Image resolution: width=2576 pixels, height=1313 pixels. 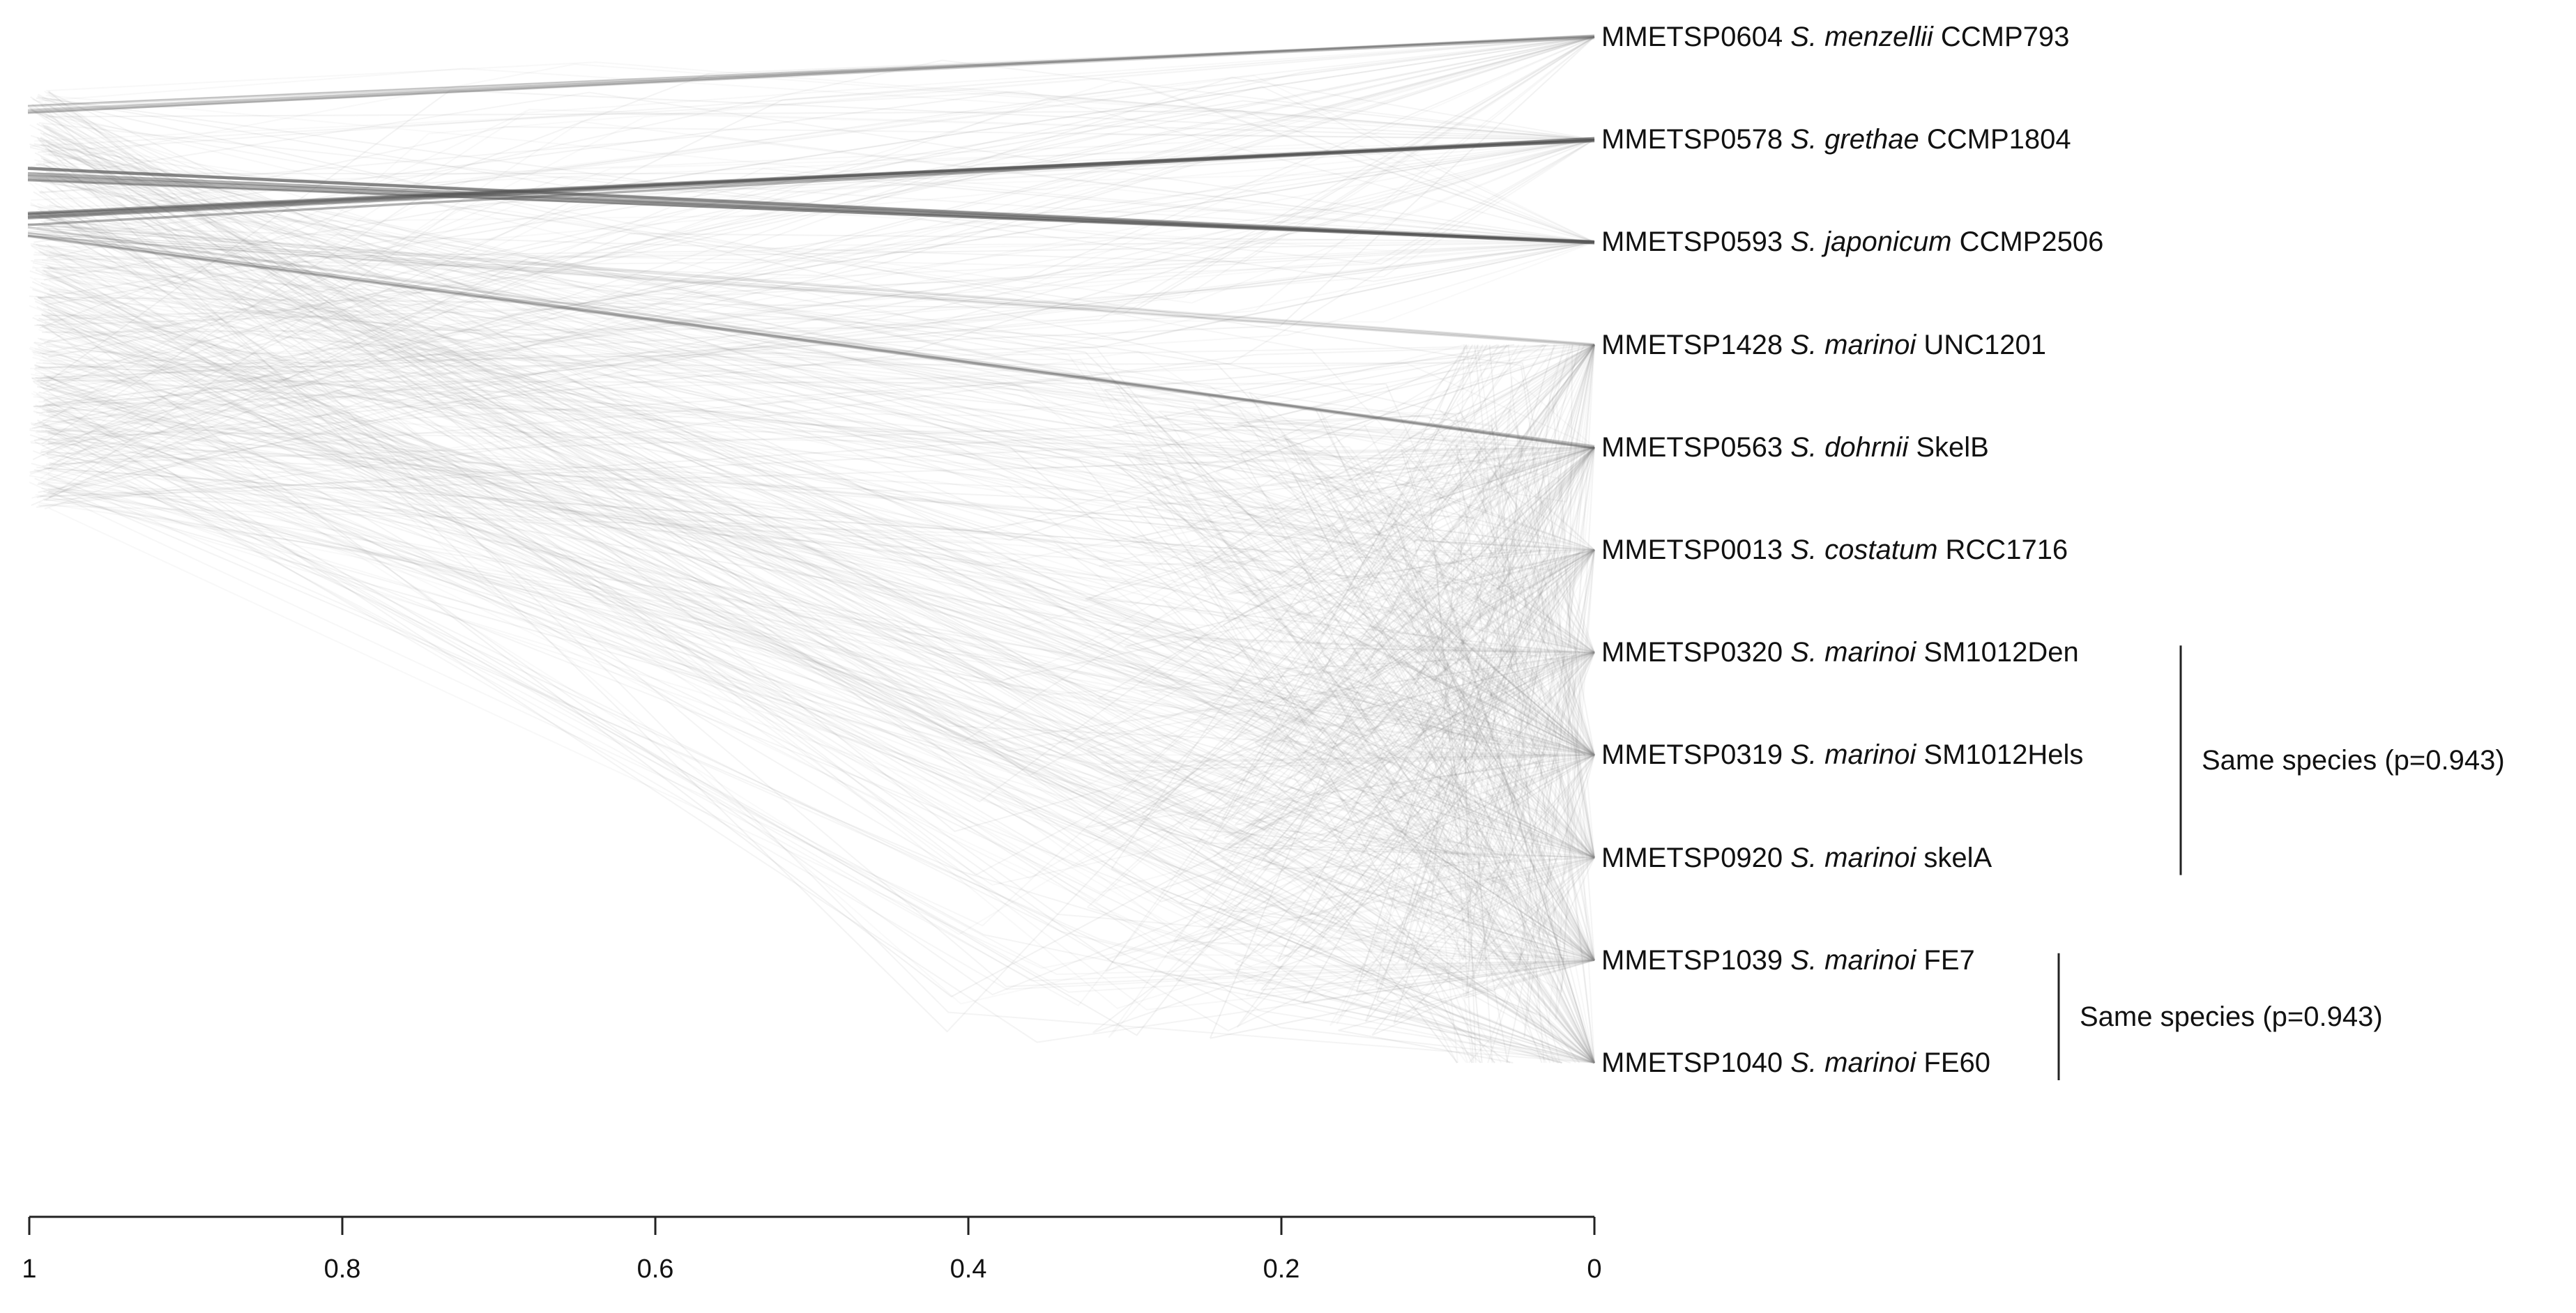 What do you see at coordinates (1850, 960) in the screenshot?
I see `leaf-species: S. marinoi` at bounding box center [1850, 960].